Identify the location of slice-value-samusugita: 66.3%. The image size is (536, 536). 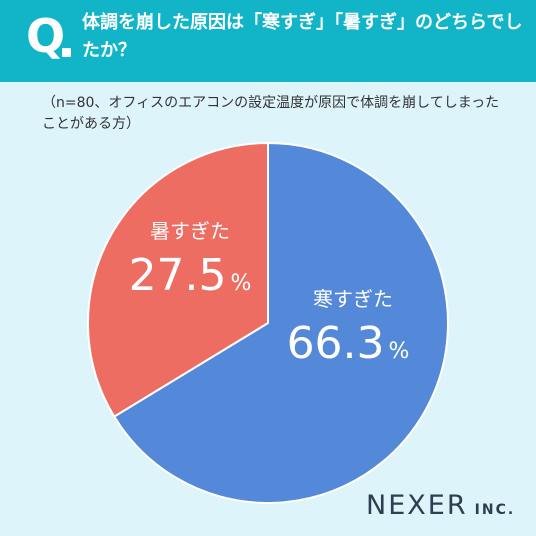
(348, 343).